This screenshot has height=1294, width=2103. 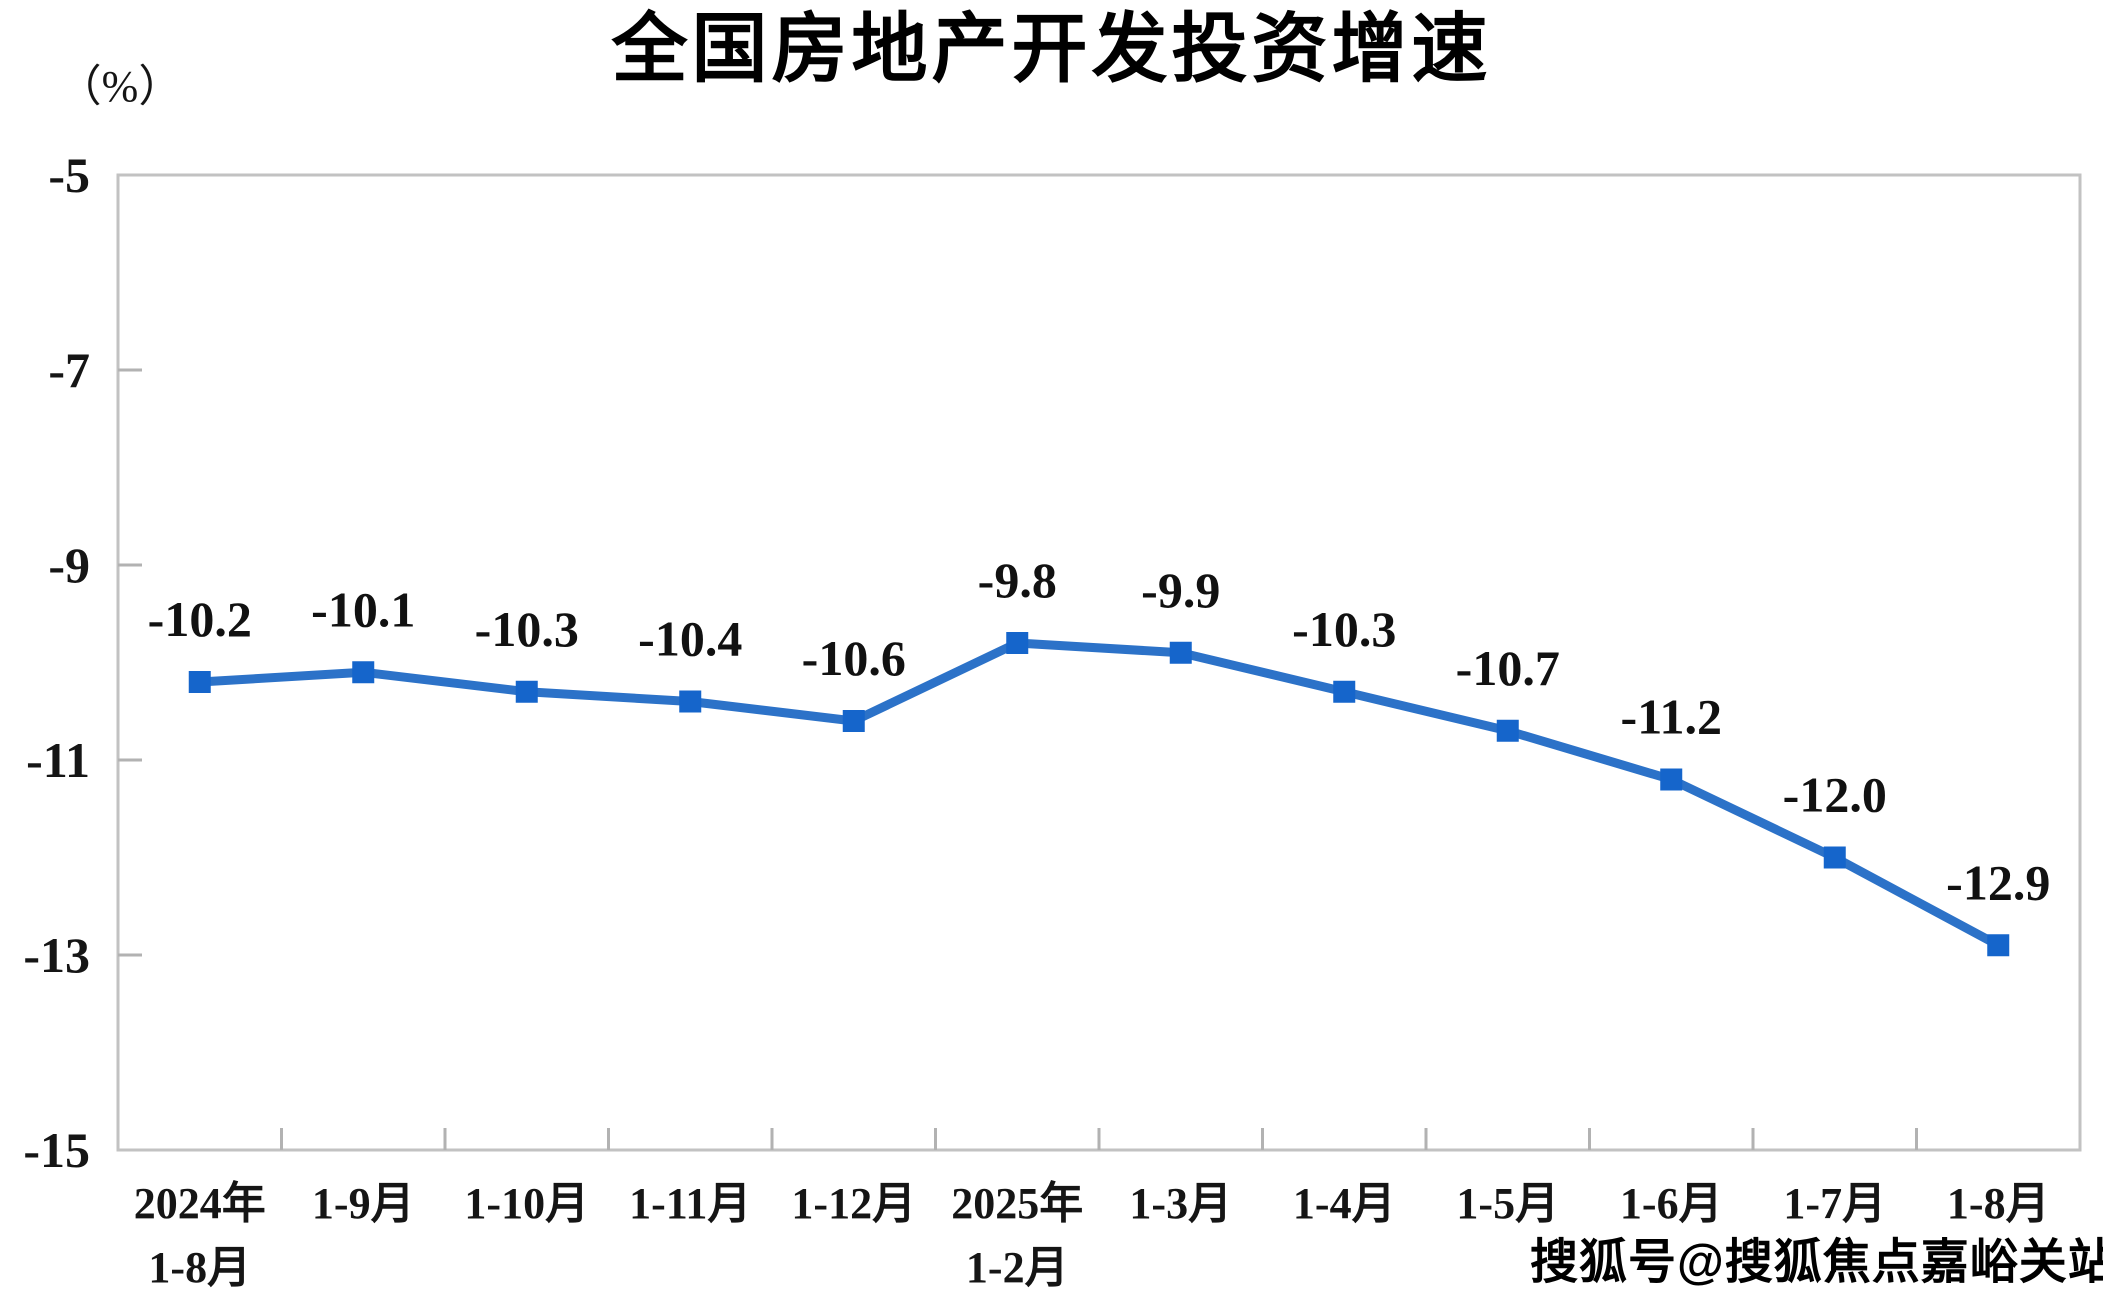 What do you see at coordinates (200, 1235) in the screenshot?
I see `x-axis-label: 2024年 1-8月` at bounding box center [200, 1235].